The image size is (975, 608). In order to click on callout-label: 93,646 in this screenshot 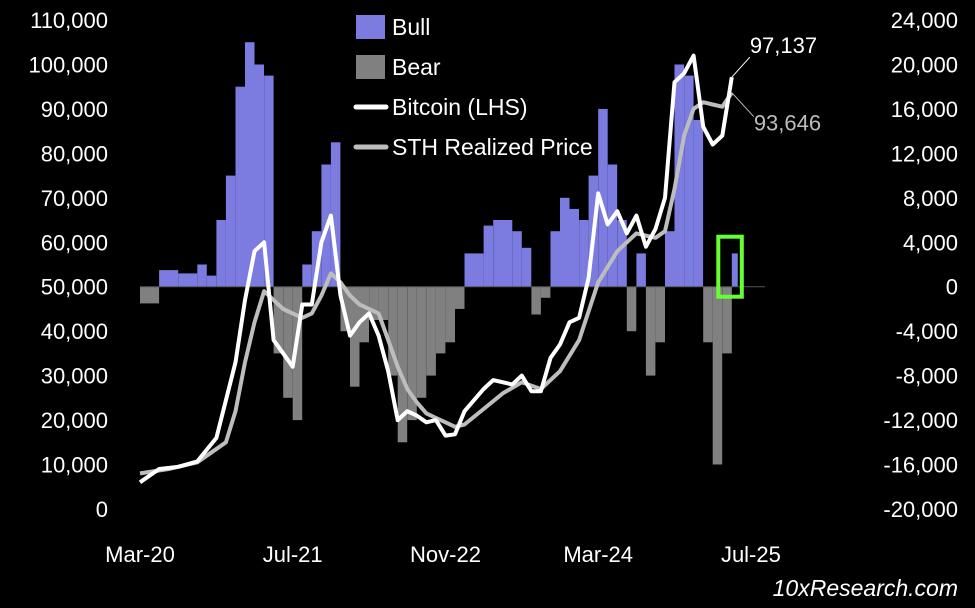, I will do `click(787, 123)`.